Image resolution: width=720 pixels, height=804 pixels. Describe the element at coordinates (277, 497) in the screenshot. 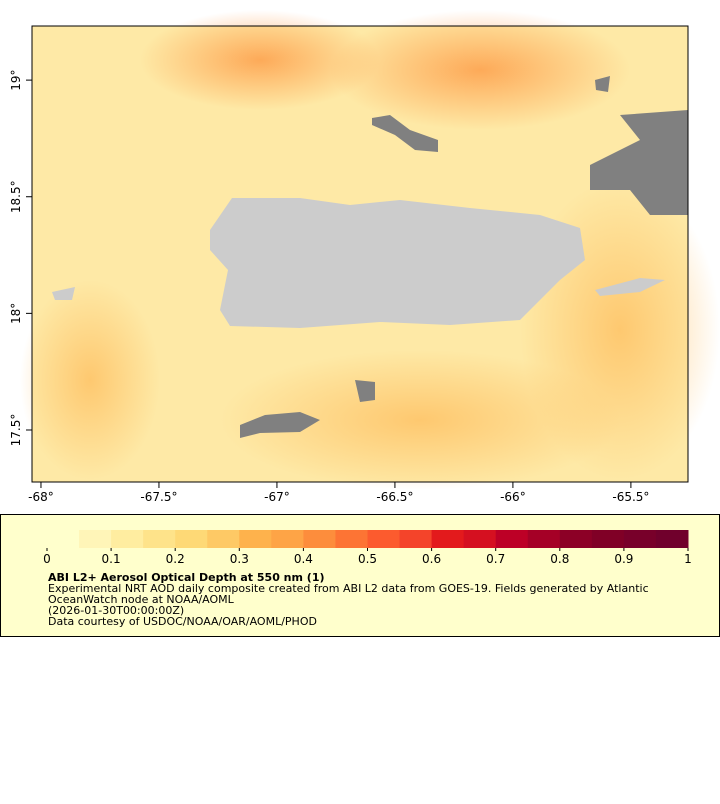

I see `x-tick-label: -67°` at that location.